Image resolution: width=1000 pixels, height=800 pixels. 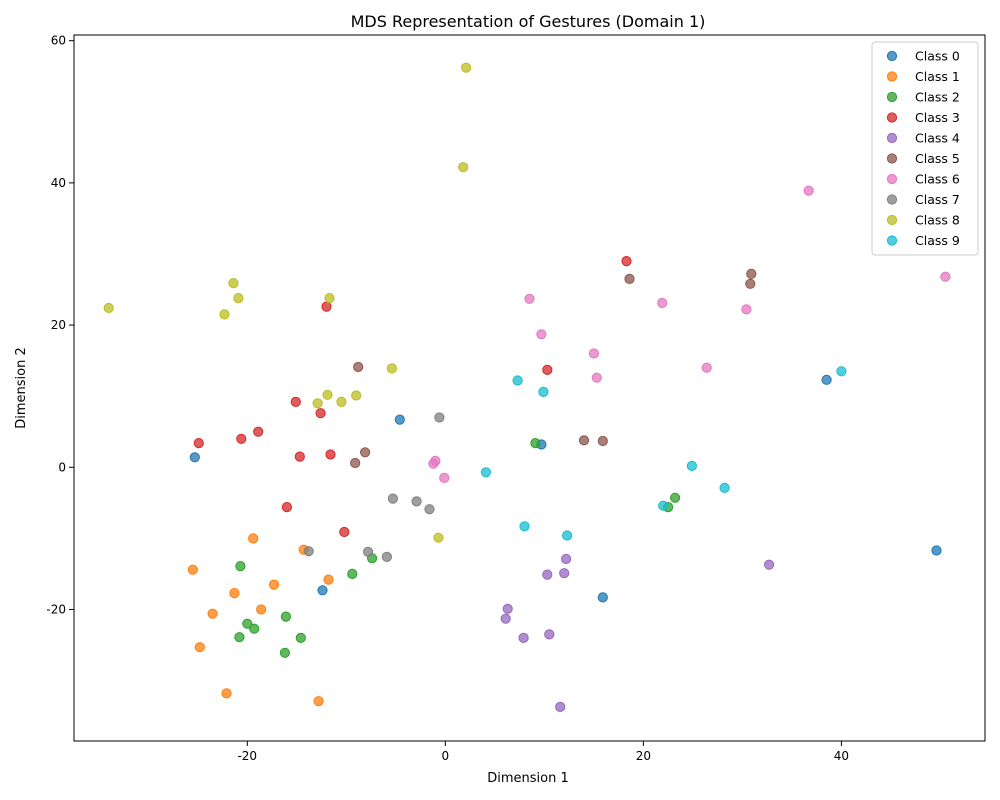 I want to click on y-tick-label: 40, so click(x=58, y=183).